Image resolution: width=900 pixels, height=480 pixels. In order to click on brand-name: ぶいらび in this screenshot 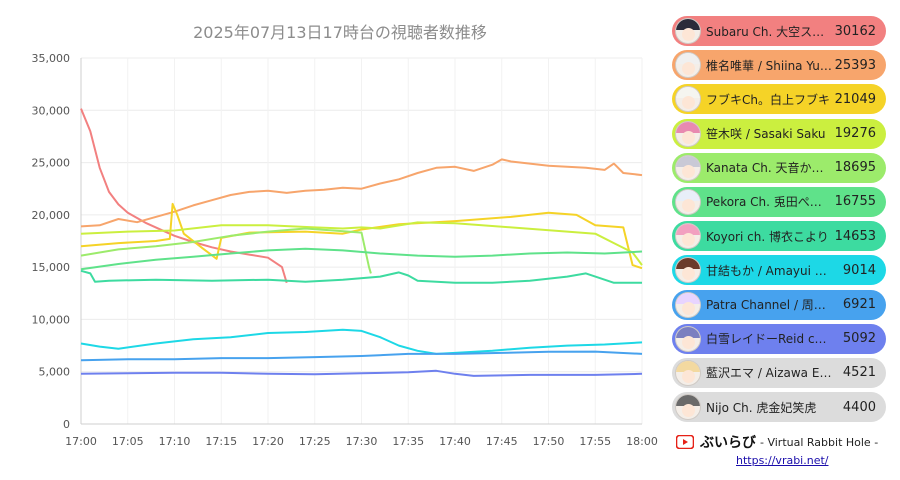, I will do `click(728, 443)`.